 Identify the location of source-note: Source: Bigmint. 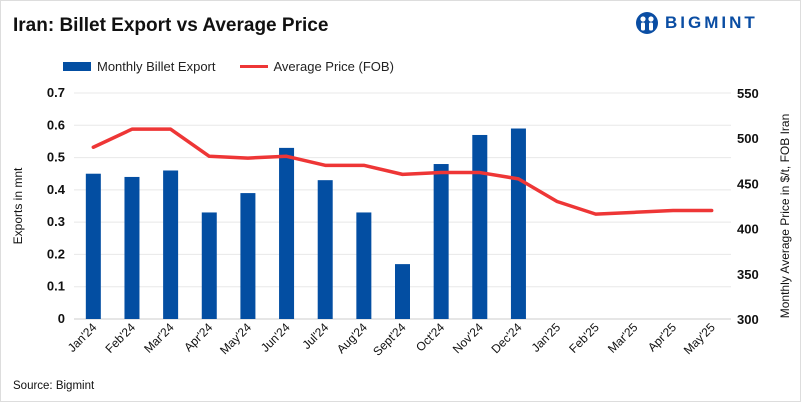
(54, 386).